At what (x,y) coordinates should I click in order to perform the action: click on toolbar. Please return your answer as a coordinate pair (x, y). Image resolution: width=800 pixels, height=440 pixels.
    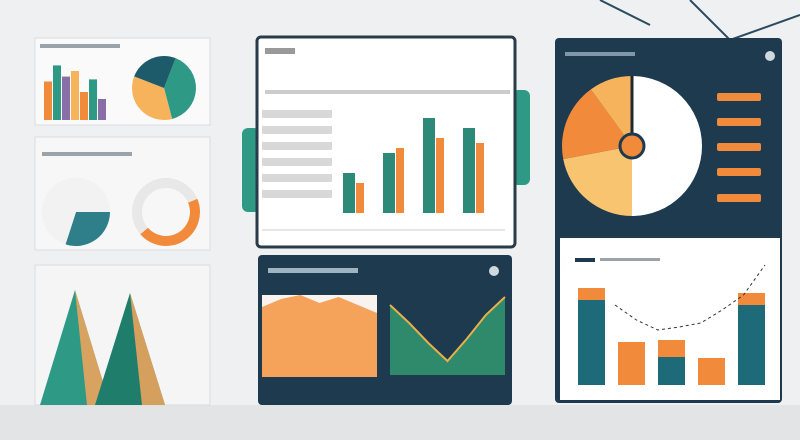
    Looking at the image, I should click on (387, 92).